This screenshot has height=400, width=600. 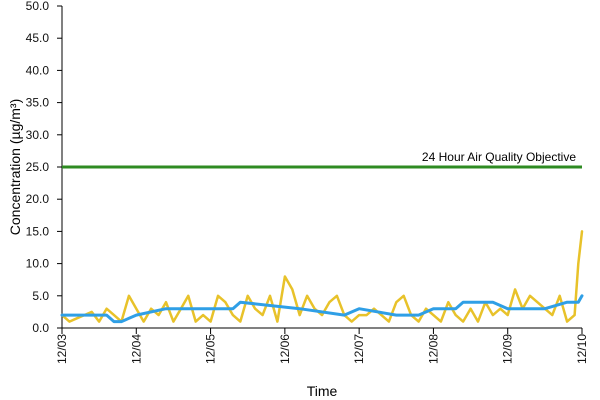 What do you see at coordinates (38, 70) in the screenshot?
I see `y-tick-label: 40.0` at bounding box center [38, 70].